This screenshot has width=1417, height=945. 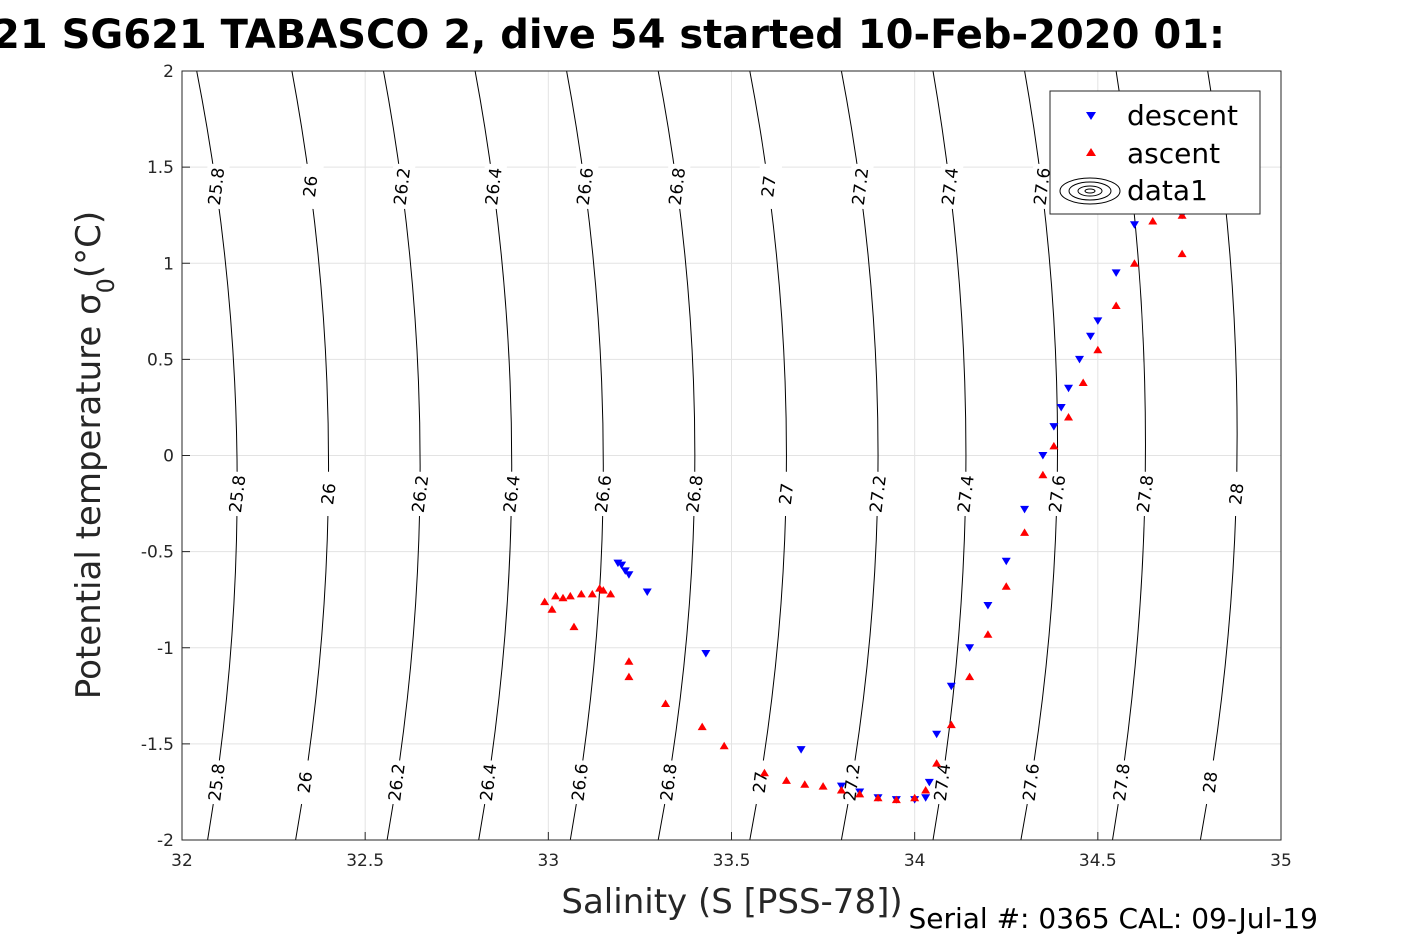 I want to click on y-tick-label: -1.5, so click(x=157, y=745).